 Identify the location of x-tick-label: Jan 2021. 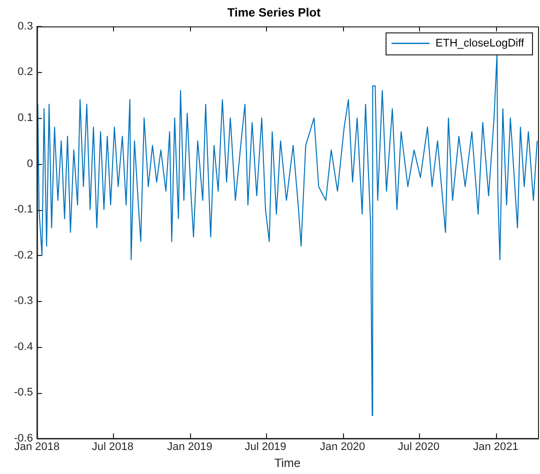
(495, 447).